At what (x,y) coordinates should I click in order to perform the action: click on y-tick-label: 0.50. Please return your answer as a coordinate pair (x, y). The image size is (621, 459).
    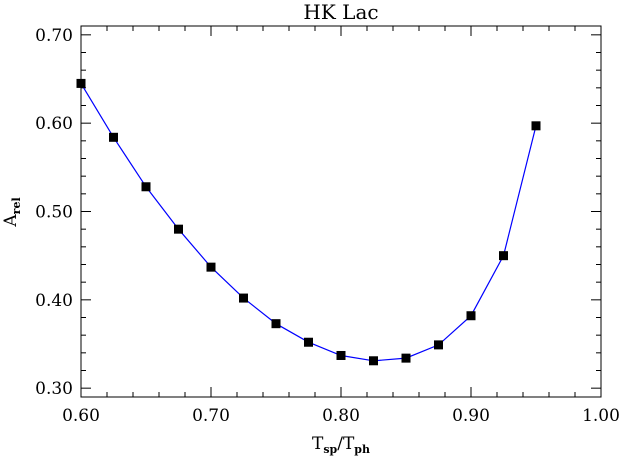
    Looking at the image, I should click on (54, 213).